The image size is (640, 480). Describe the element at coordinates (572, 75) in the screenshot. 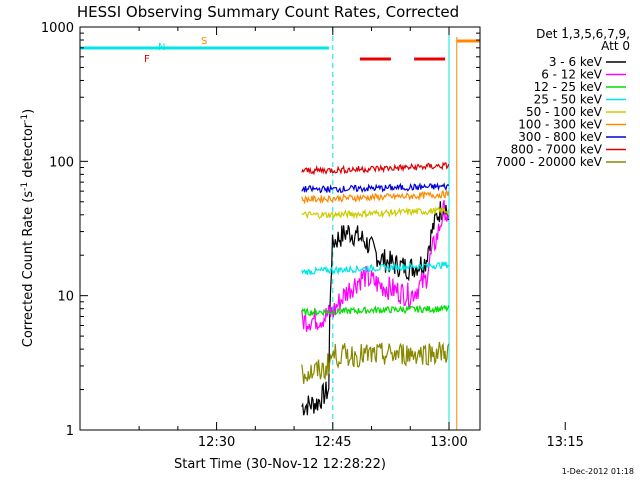

I see `legend-label: 6 - 12 keV` at that location.